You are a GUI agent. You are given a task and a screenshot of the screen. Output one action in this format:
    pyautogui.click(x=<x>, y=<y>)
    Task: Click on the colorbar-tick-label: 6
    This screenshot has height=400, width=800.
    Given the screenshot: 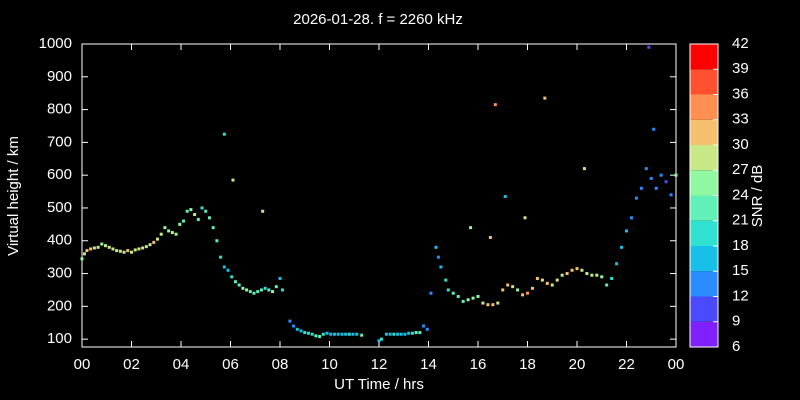 What is the action you would take?
    pyautogui.click(x=736, y=346)
    